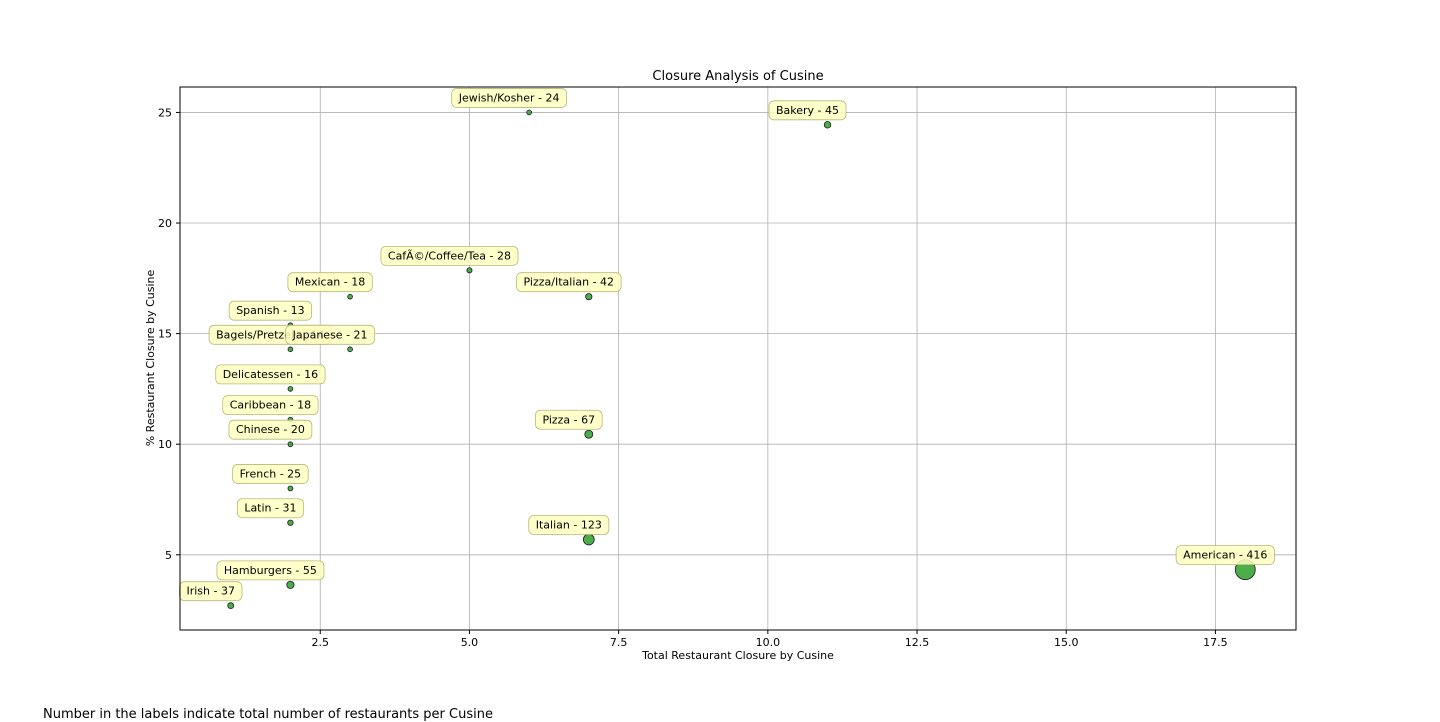 The height and width of the screenshot is (722, 1440). I want to click on y-axis-ticks: 5 10 15 20 25, so click(169, 334).